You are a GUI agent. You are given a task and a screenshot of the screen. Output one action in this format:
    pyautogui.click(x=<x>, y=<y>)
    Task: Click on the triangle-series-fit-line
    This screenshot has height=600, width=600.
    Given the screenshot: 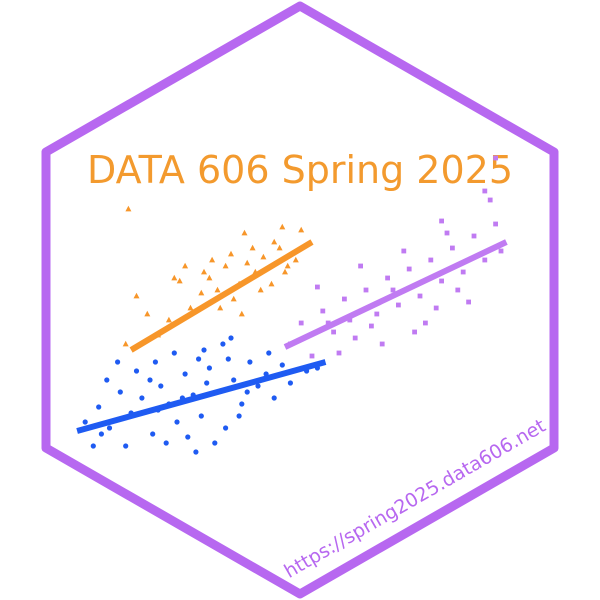 What is the action you would take?
    pyautogui.click(x=221, y=296)
    